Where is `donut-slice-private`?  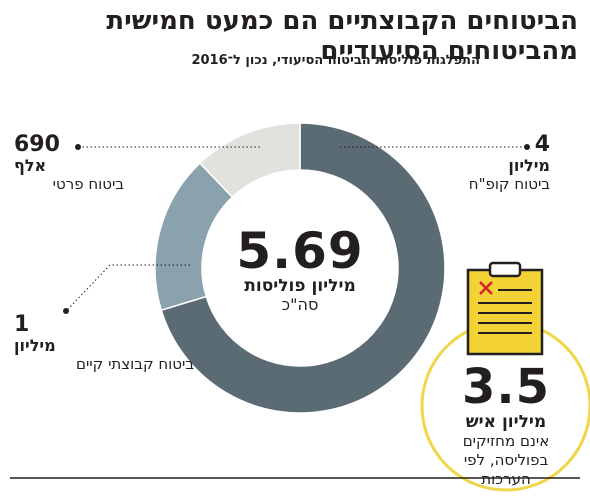 donut-slice-private is located at coordinates (249, 160).